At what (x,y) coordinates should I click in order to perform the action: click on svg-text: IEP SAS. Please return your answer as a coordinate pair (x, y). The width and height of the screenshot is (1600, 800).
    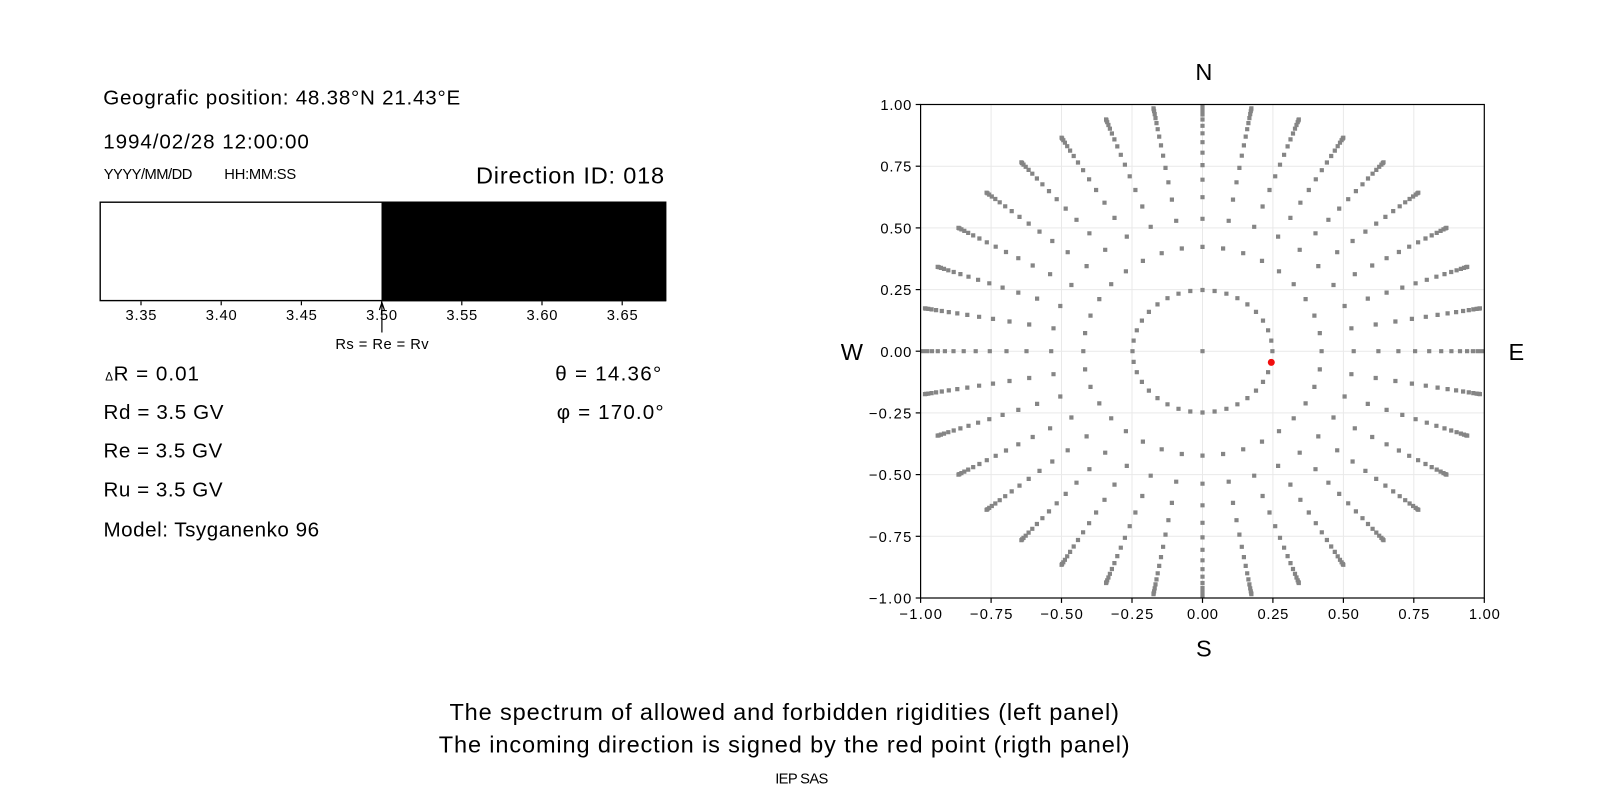
    Looking at the image, I should click on (801, 780).